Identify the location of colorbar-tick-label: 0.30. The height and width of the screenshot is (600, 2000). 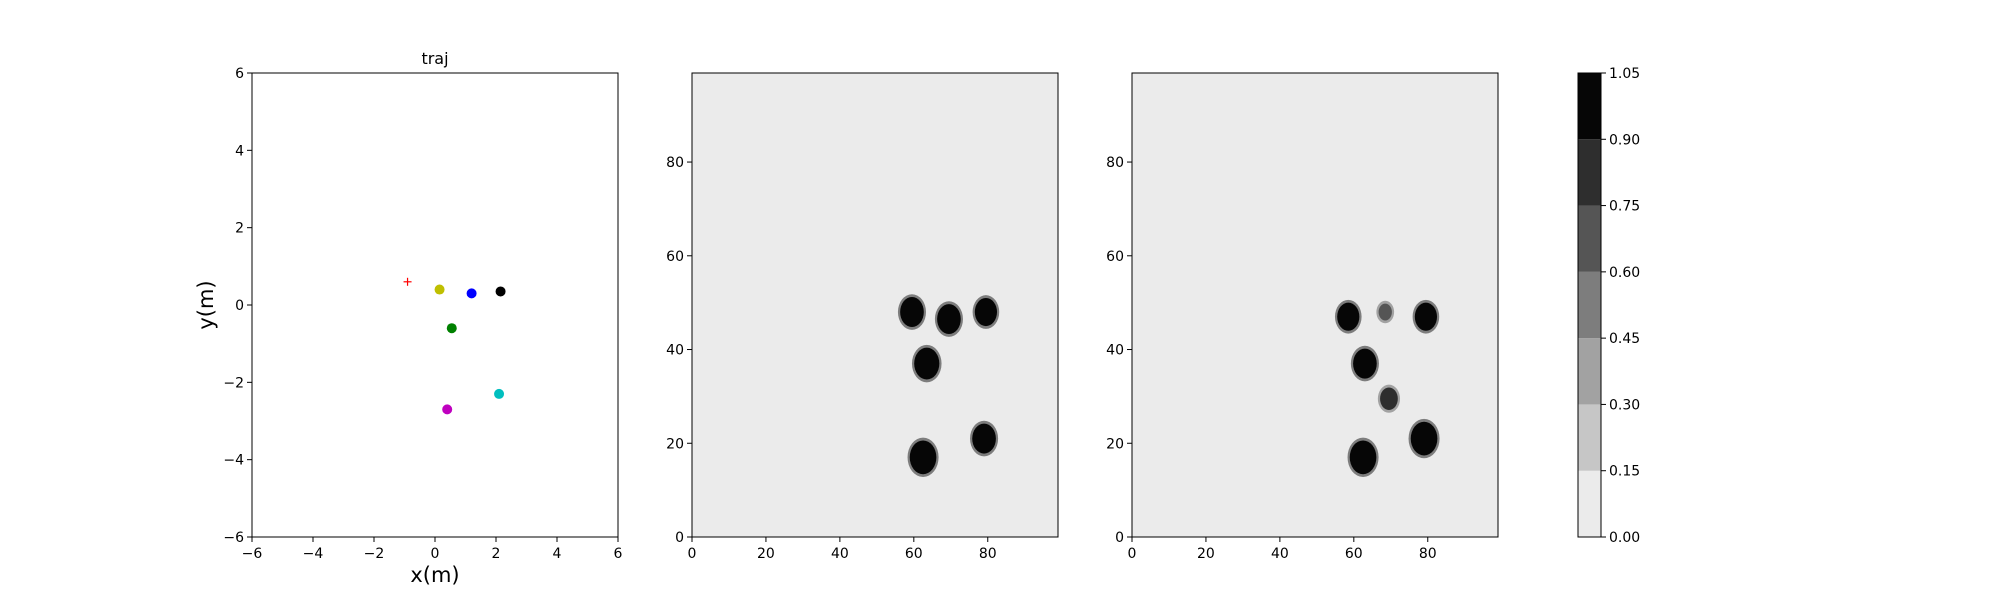
(1624, 405).